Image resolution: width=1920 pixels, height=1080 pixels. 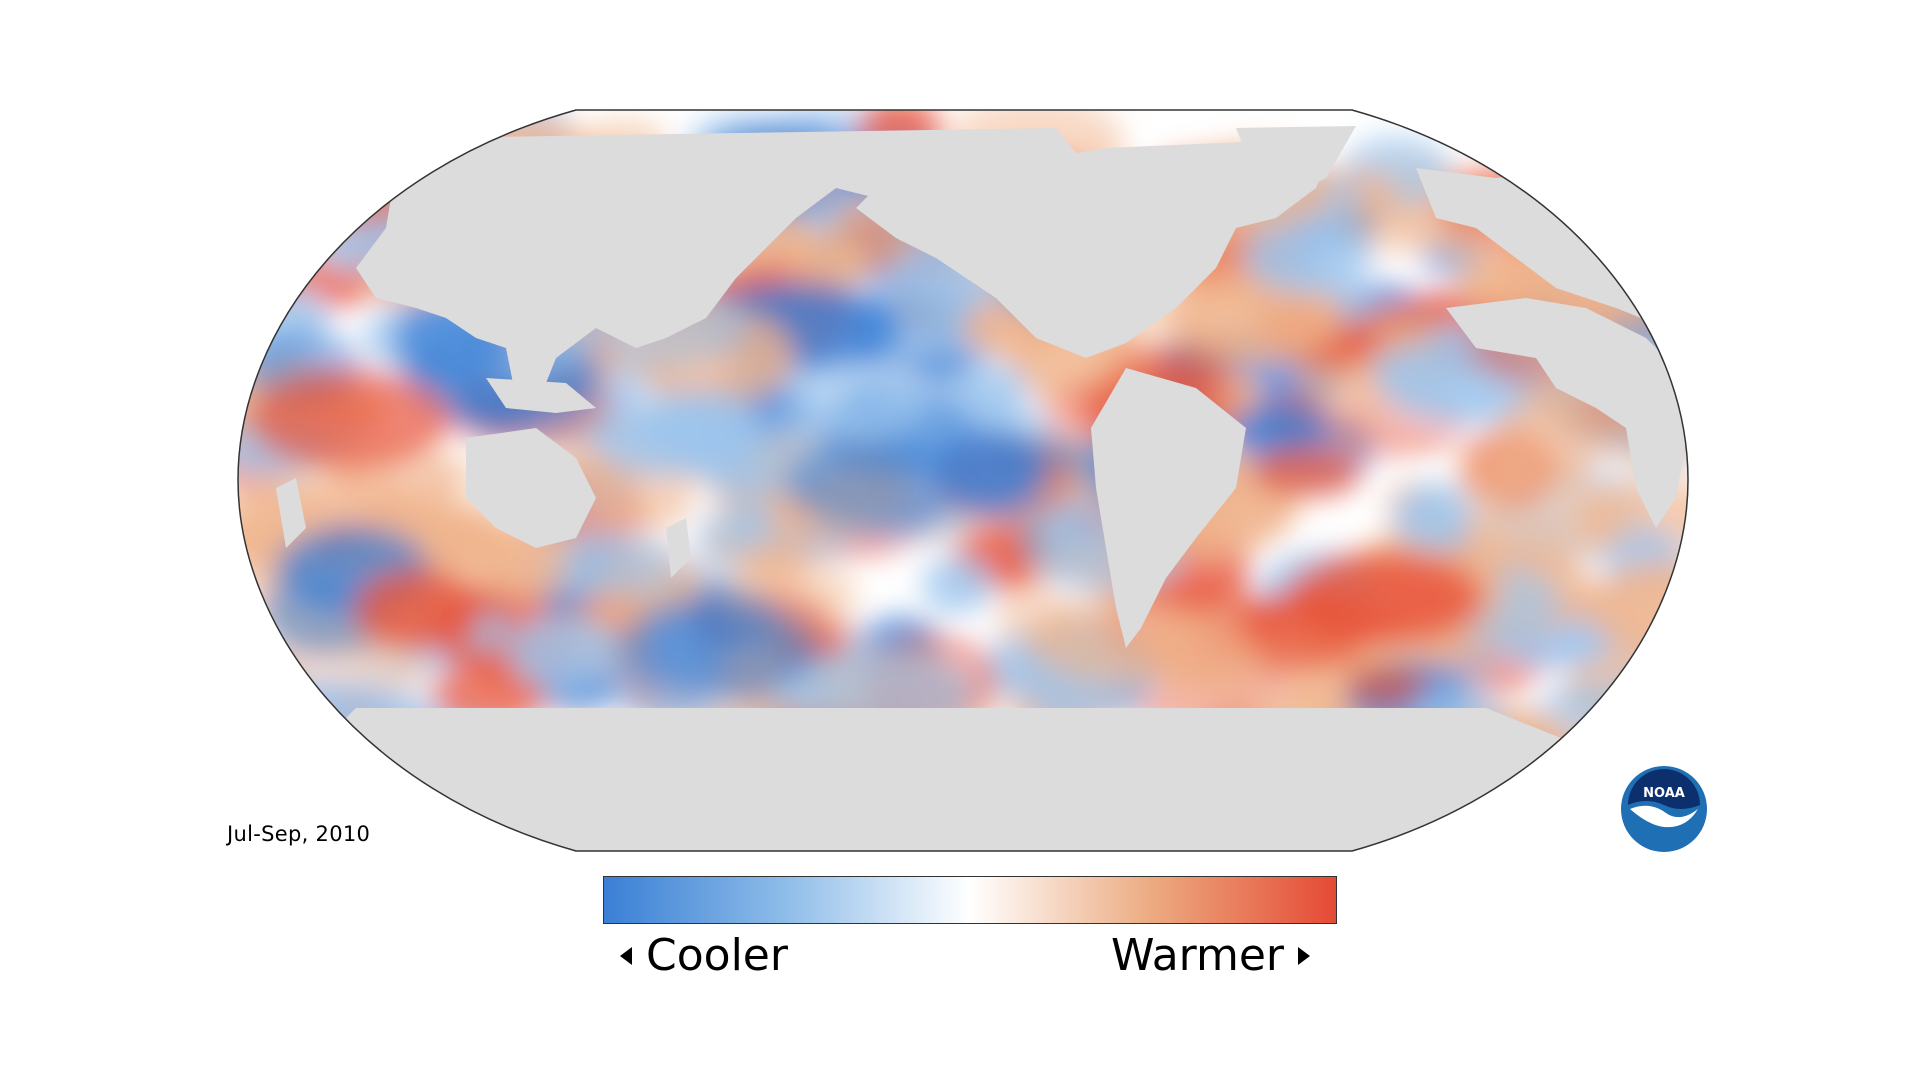 I want to click on cooler-text: Cooler, so click(x=717, y=955).